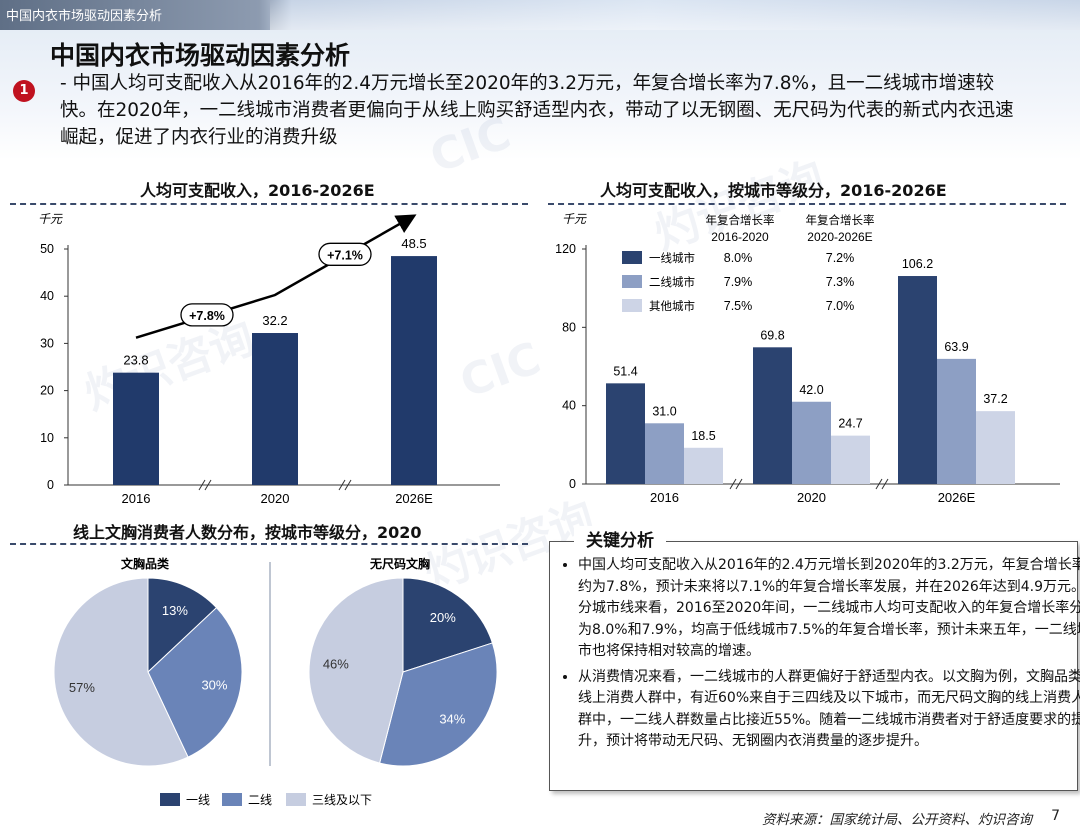 This screenshot has width=1080, height=834. What do you see at coordinates (569, 327) in the screenshot?
I see `y-tick-label: 80` at bounding box center [569, 327].